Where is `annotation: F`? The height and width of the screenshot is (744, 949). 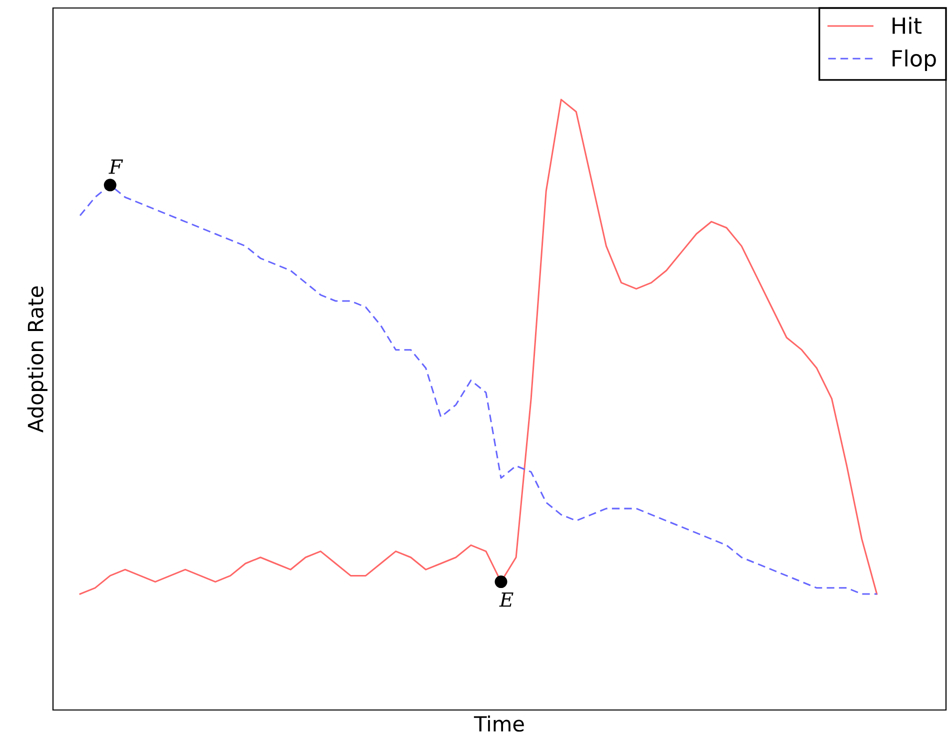
annotation: F is located at coordinates (115, 167).